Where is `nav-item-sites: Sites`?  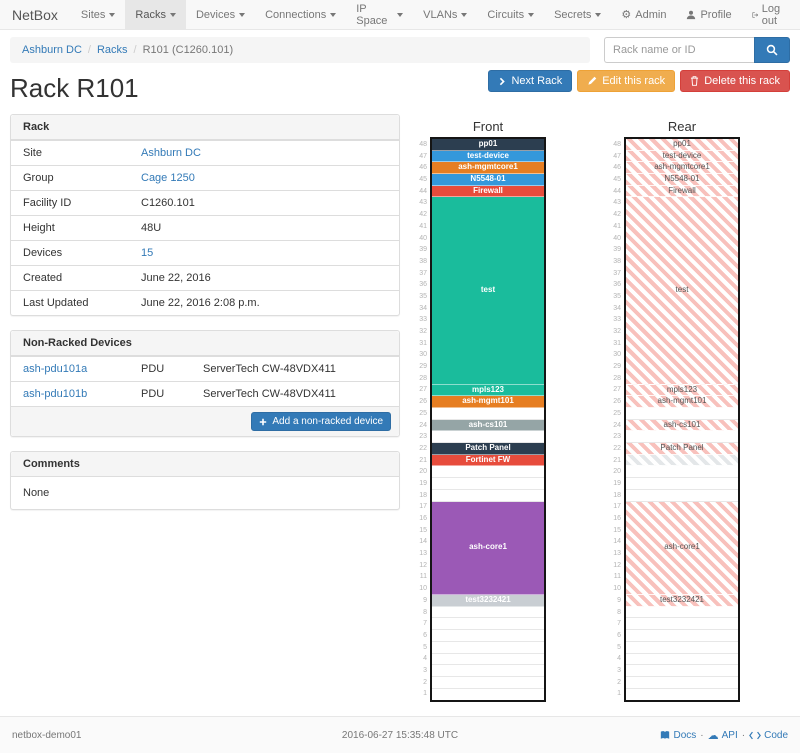 nav-item-sites: Sites is located at coordinates (98, 14).